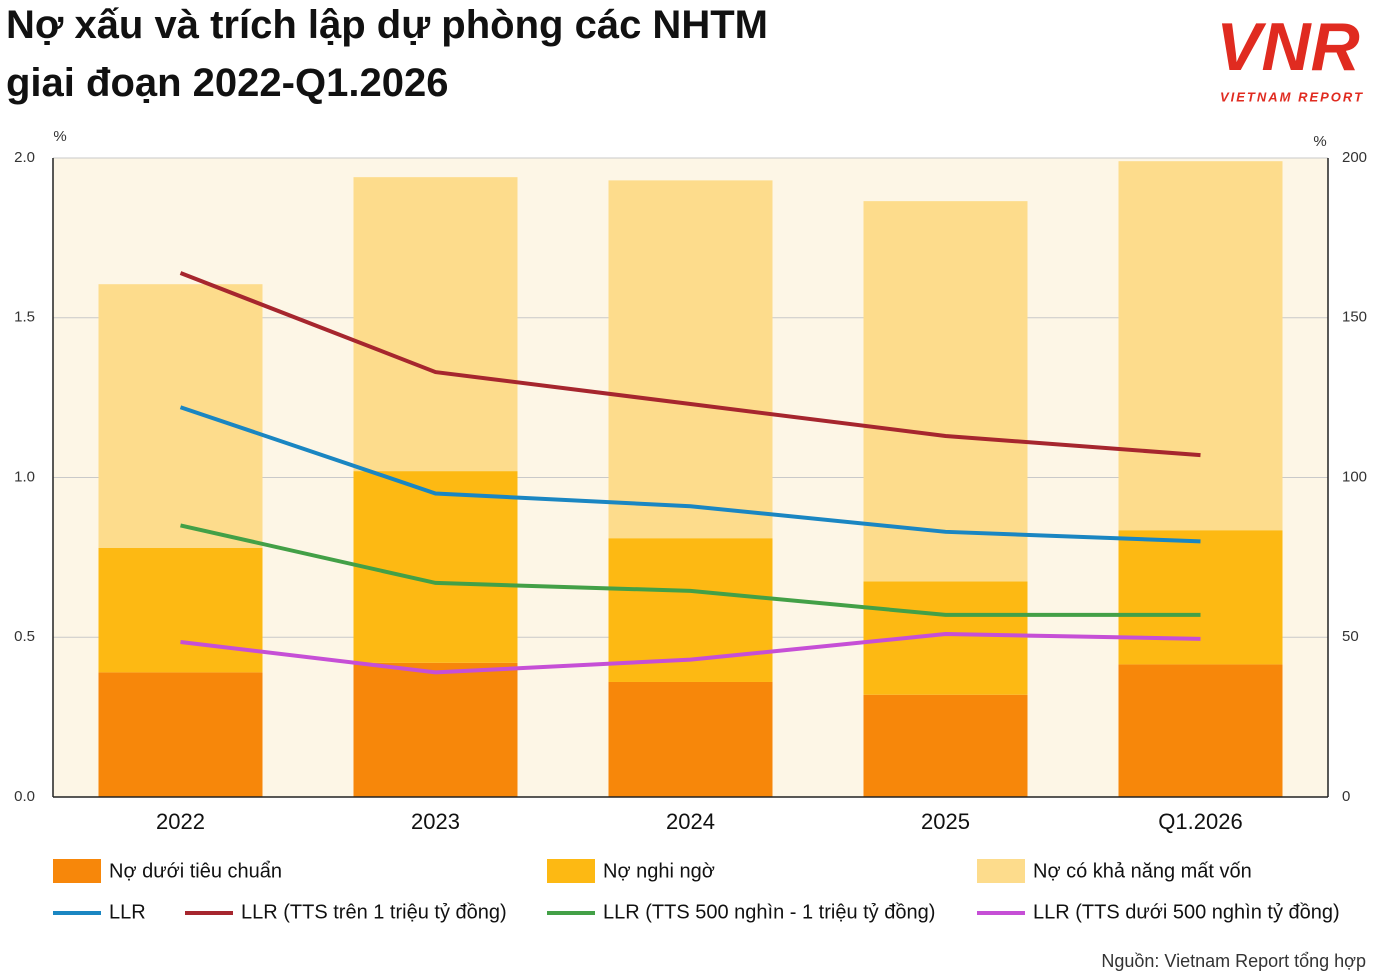 The height and width of the screenshot is (973, 1379). Describe the element at coordinates (24, 796) in the screenshot. I see `y-tick-label: 0.0` at that location.